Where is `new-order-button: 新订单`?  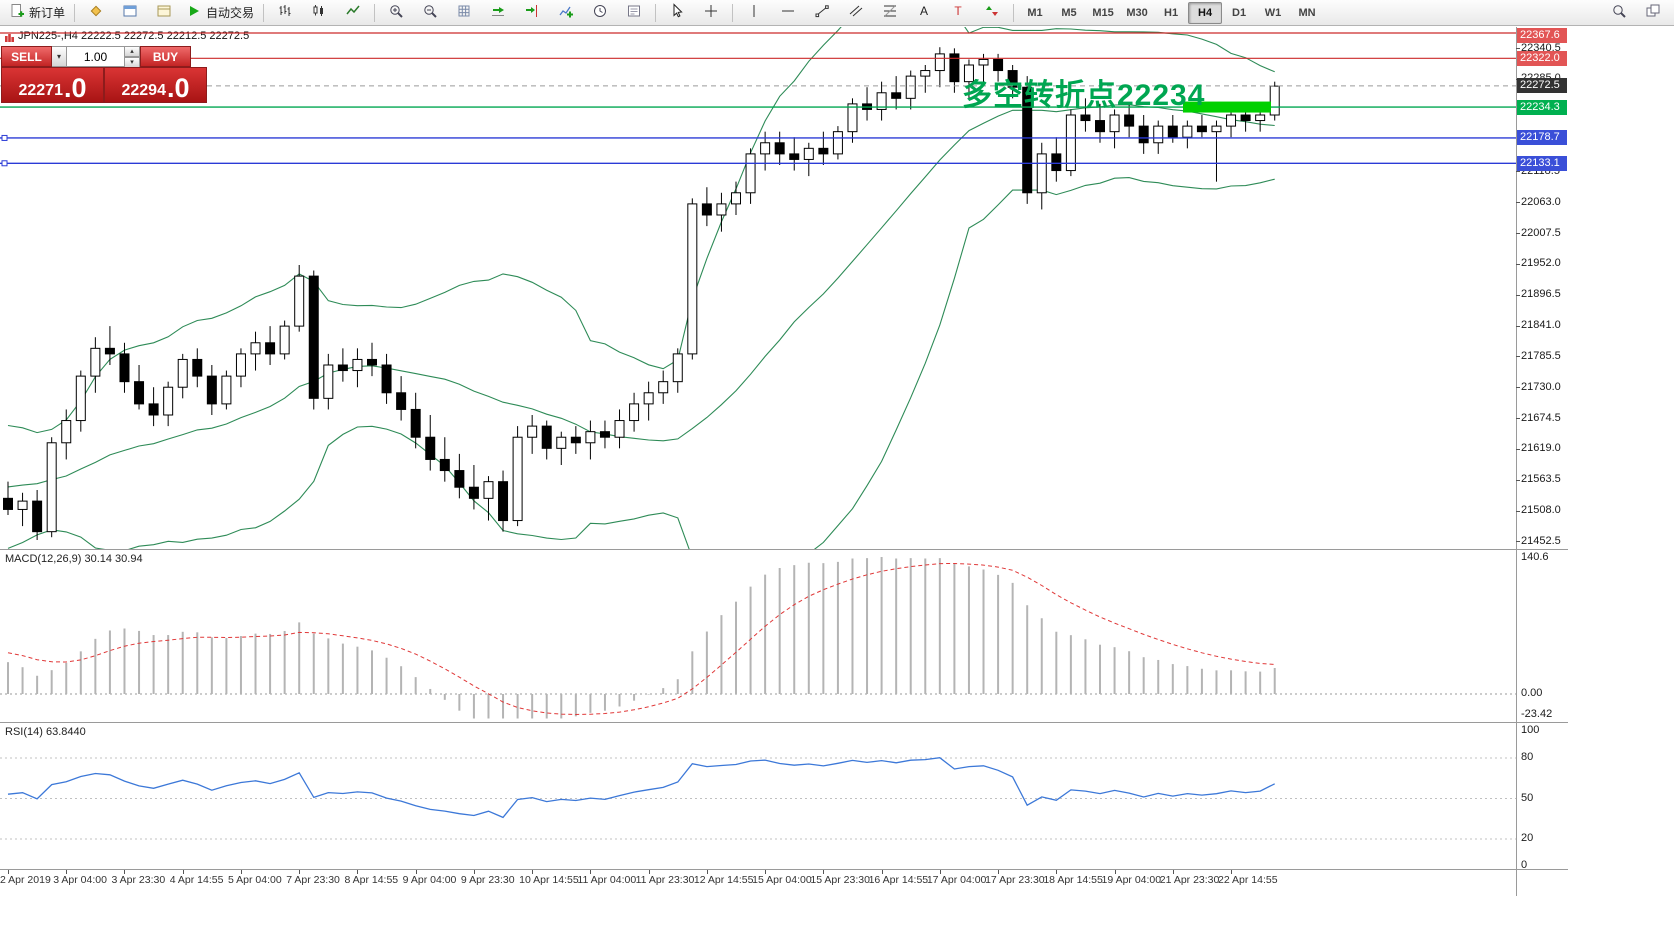 new-order-button: 新订单 is located at coordinates (37, 13).